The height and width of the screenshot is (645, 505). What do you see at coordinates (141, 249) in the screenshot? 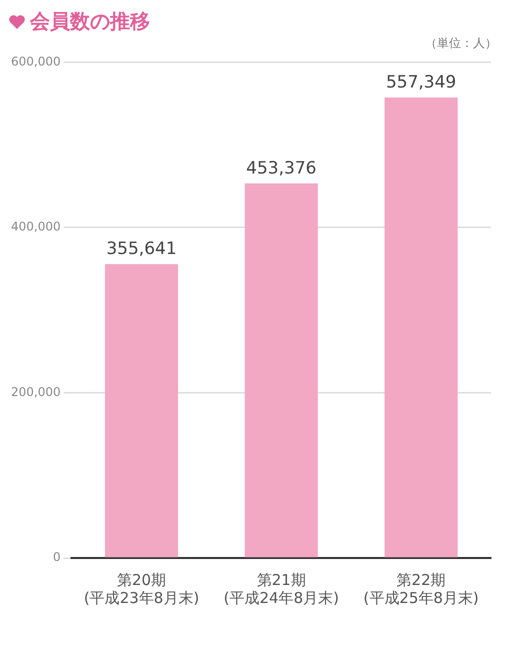
I see `data-label: 355,641` at bounding box center [141, 249].